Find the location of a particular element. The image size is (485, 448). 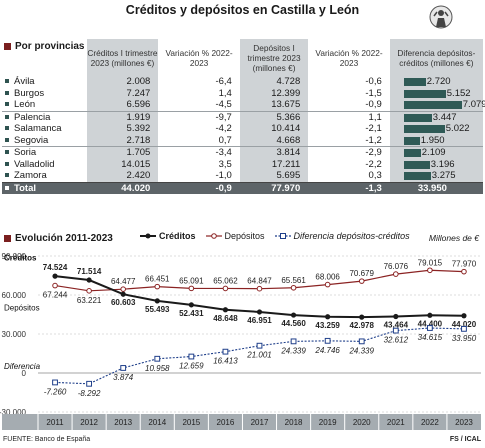

diferencia-value: 3.196 is located at coordinates (442, 164).